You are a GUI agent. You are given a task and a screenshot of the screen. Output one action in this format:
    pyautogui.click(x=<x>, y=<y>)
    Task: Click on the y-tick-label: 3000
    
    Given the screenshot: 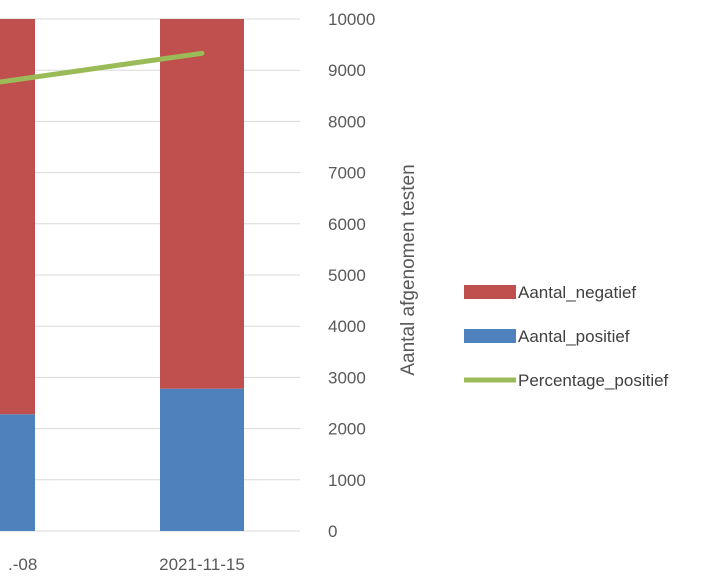 What is the action you would take?
    pyautogui.click(x=347, y=377)
    